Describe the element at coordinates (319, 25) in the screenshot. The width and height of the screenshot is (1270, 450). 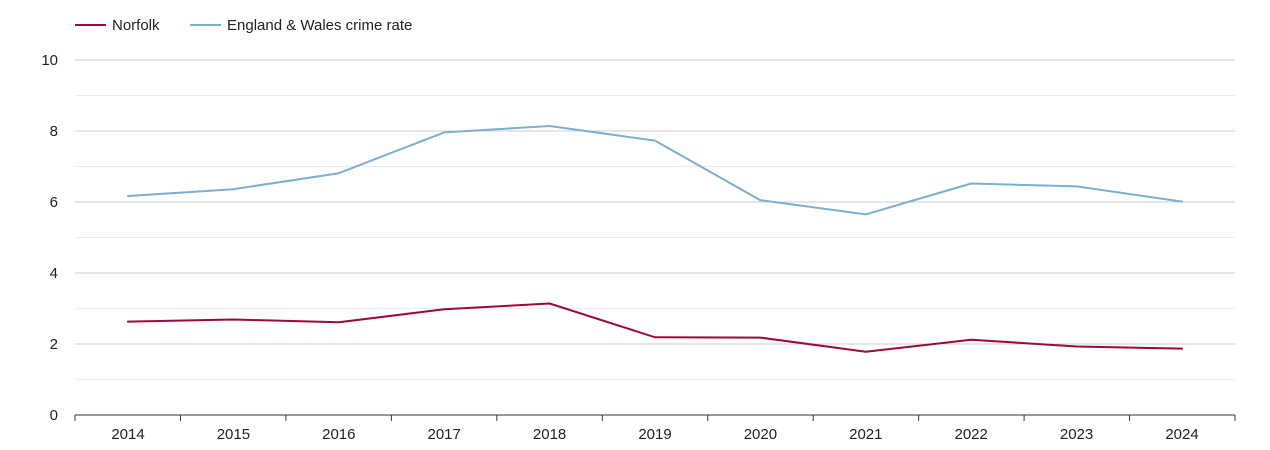
I see `legend-label-england-wales: England & Wales crime rate` at that location.